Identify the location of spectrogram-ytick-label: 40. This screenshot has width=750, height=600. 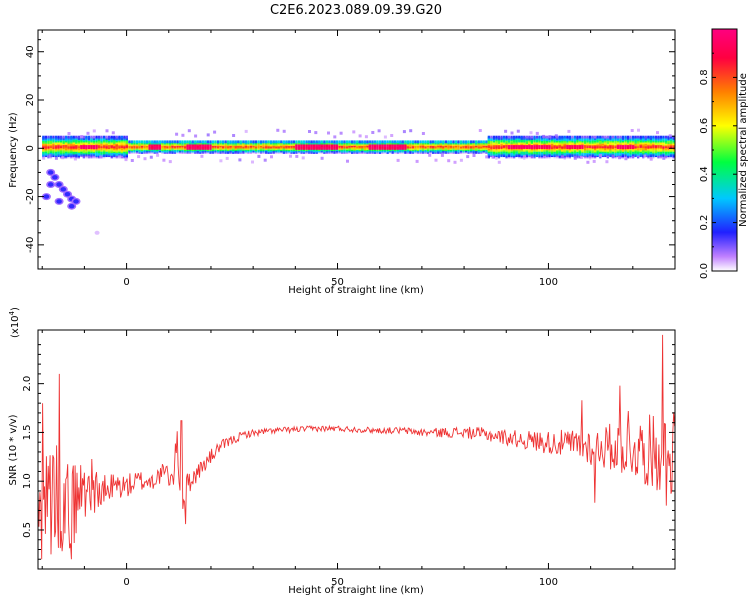
(30, 51).